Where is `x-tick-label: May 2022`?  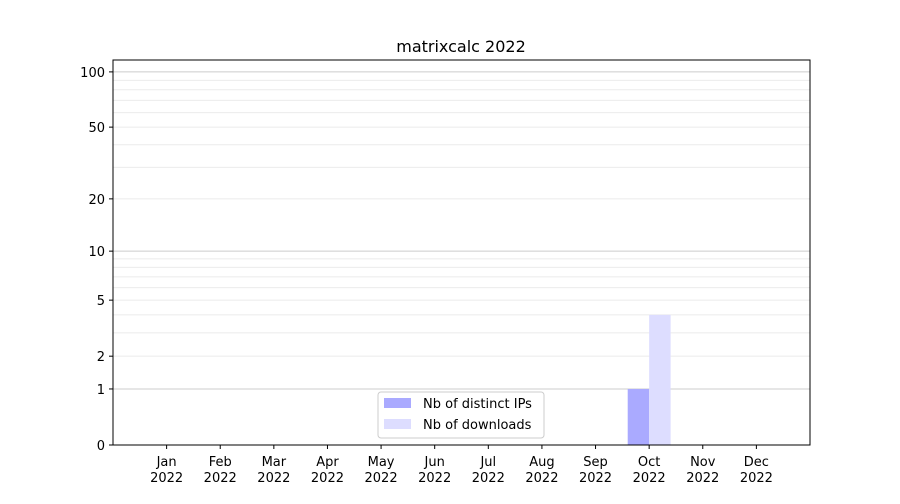
x-tick-label: May 2022 is located at coordinates (381, 470).